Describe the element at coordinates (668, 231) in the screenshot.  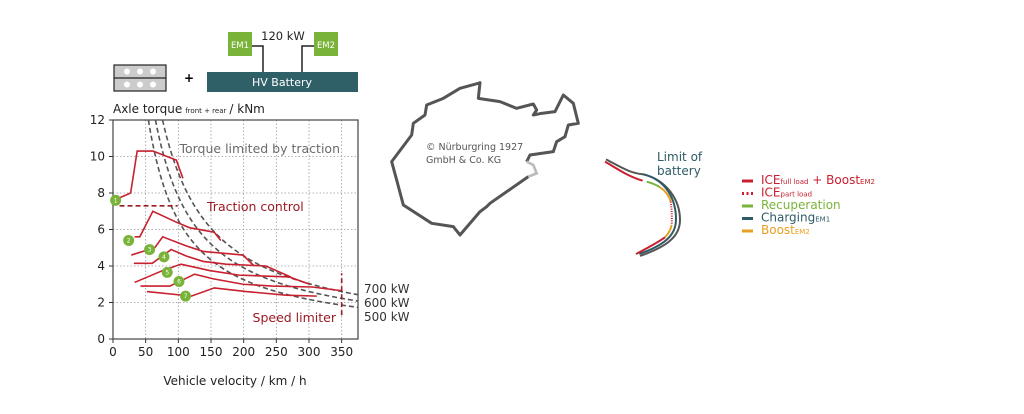
I see `boost-segment-exit` at that location.